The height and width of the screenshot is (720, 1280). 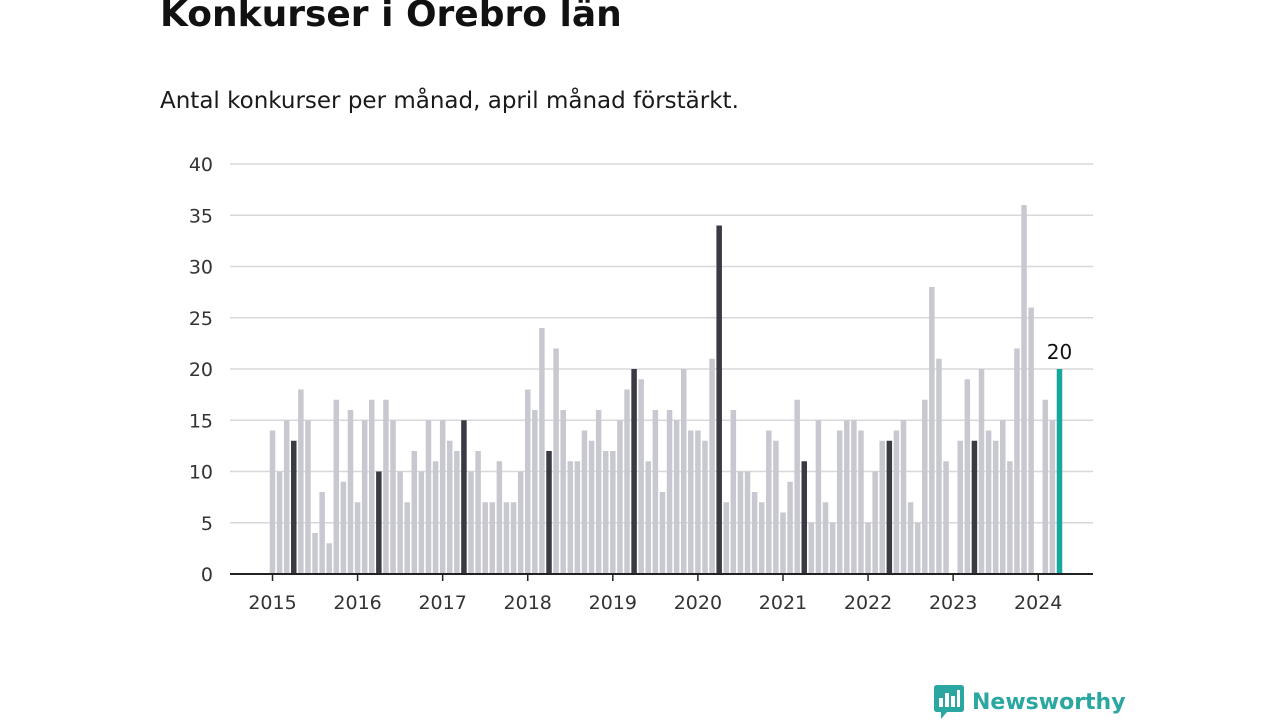 What do you see at coordinates (655, 594) in the screenshot?
I see `x-axis-ticks: 2015 2016 2017 2018 2019 2020 2021 2022 2023 2024` at bounding box center [655, 594].